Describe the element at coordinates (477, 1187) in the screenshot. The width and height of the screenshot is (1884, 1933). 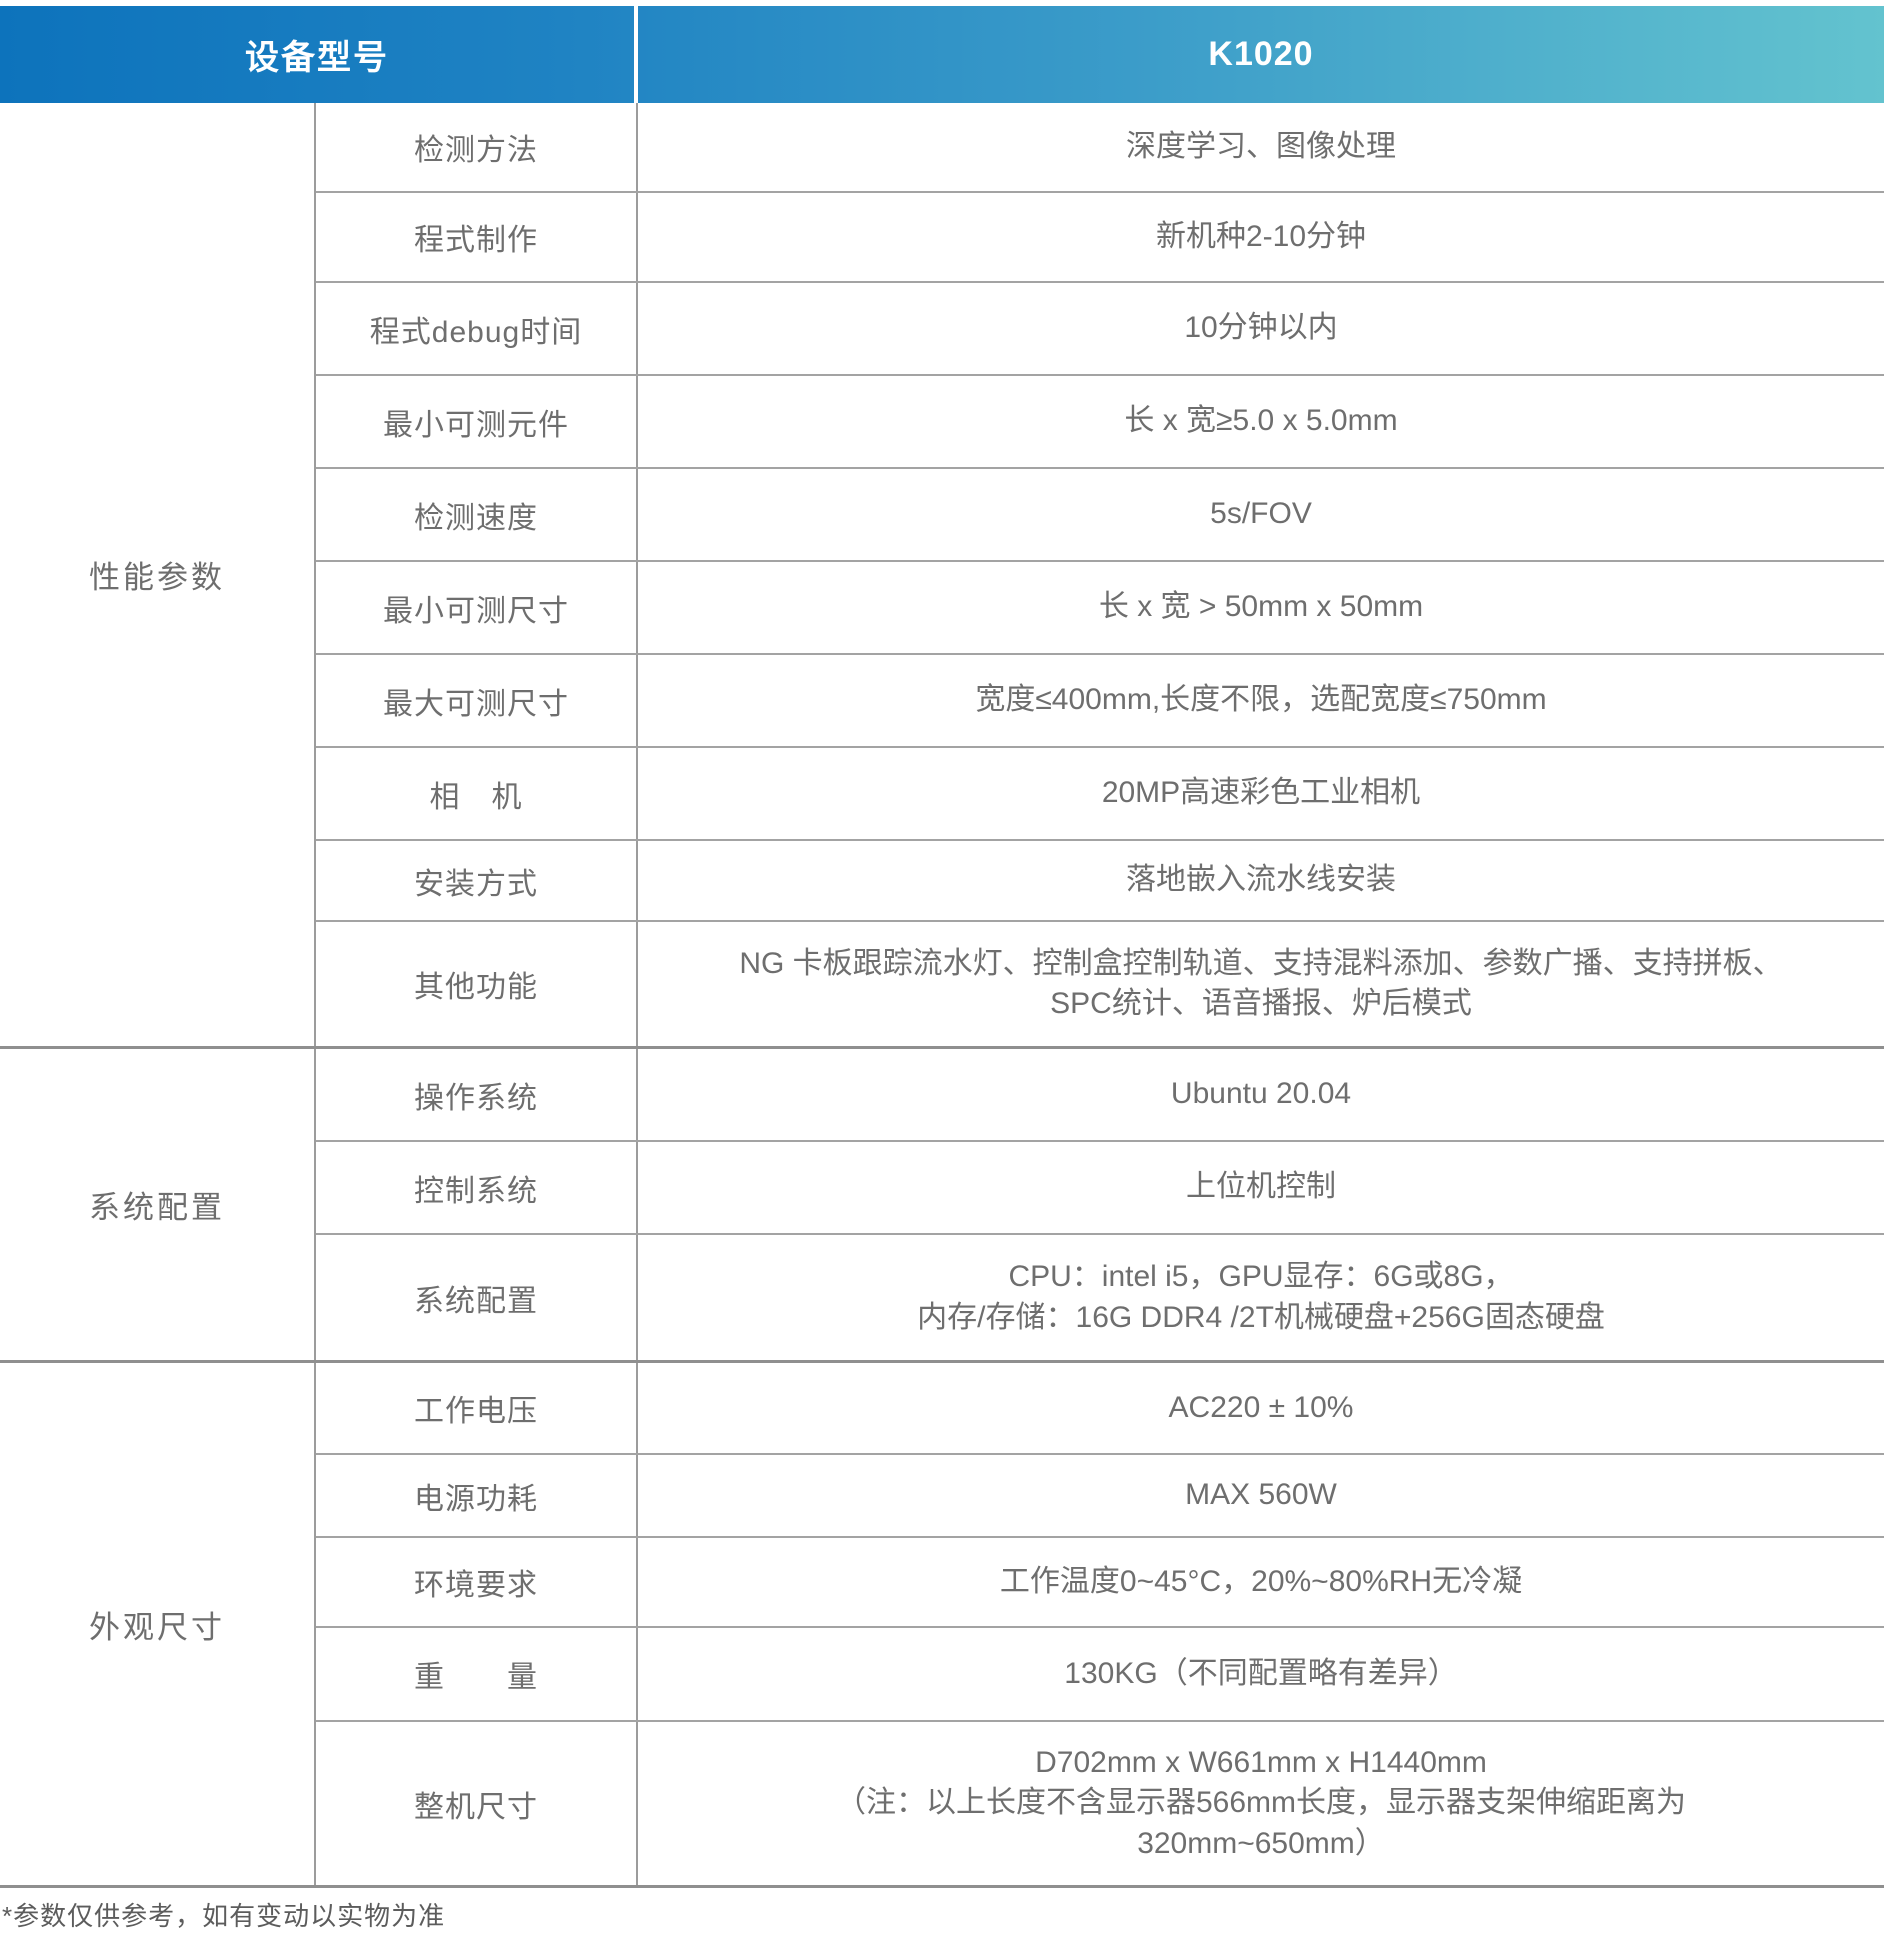
I see `param-name: 控制系统` at that location.